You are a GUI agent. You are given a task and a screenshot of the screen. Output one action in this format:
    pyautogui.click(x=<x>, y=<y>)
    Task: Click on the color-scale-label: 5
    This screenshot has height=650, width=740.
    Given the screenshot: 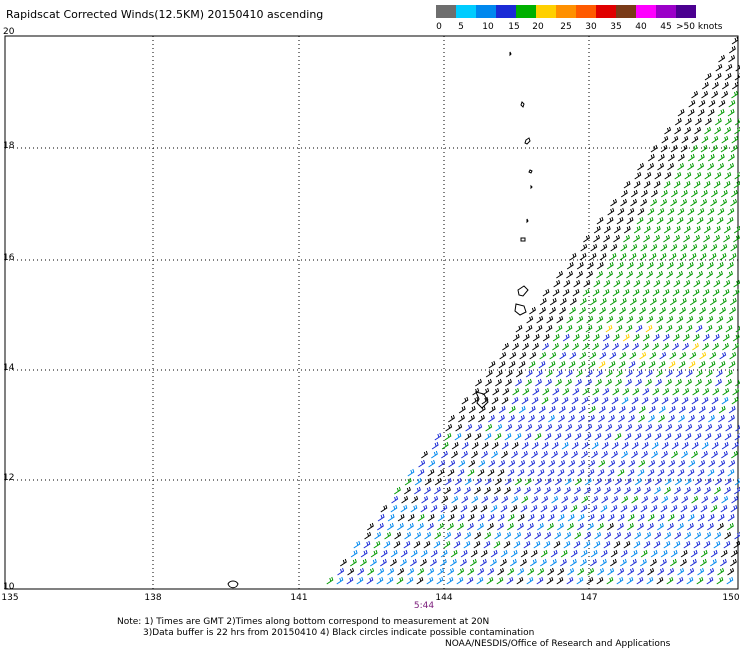 What is the action you would take?
    pyautogui.click(x=461, y=27)
    